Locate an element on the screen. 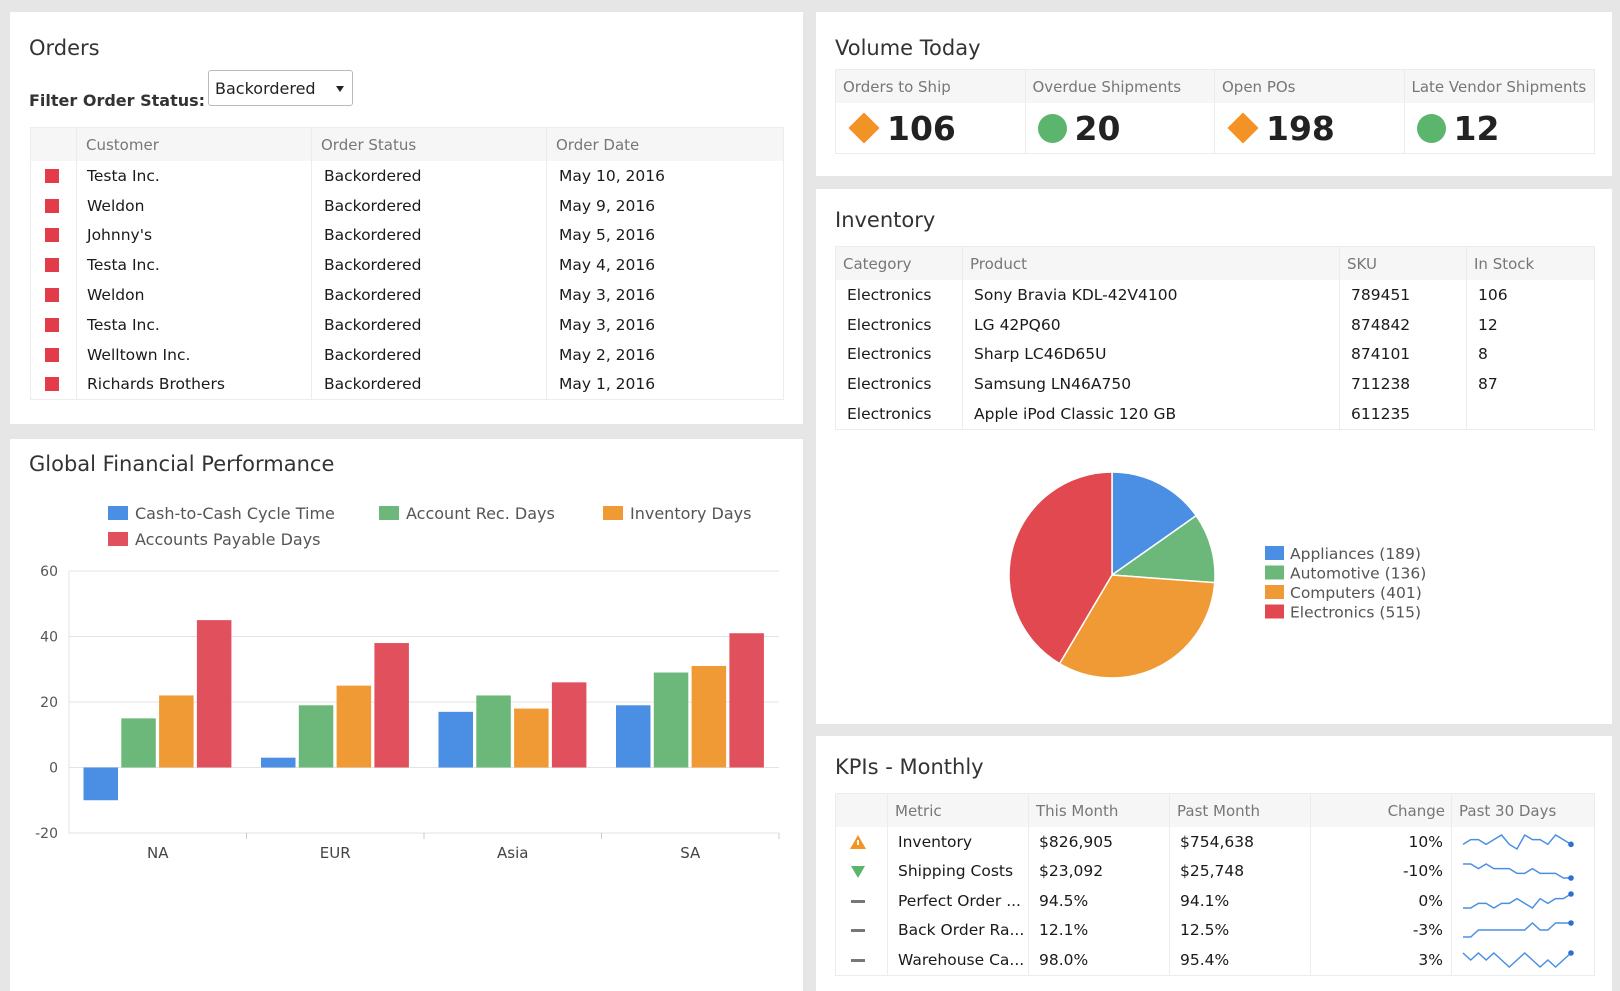 The image size is (1620, 991). down-icon is located at coordinates (858, 872).